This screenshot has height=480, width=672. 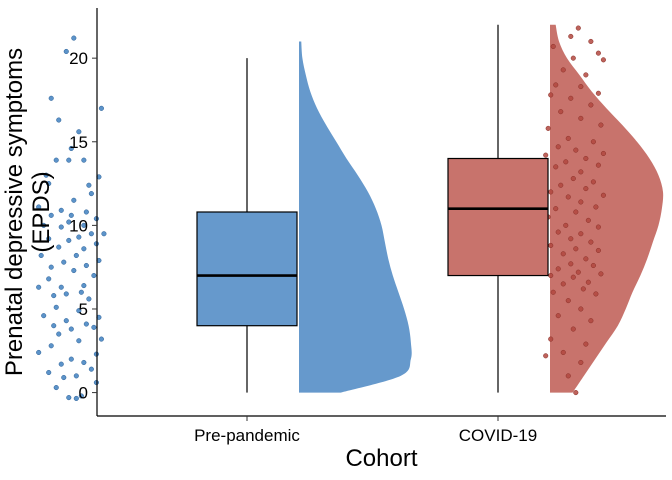 What do you see at coordinates (41, 211) in the screenshot?
I see `y-axis-title-line-2: (EPDS)` at bounding box center [41, 211].